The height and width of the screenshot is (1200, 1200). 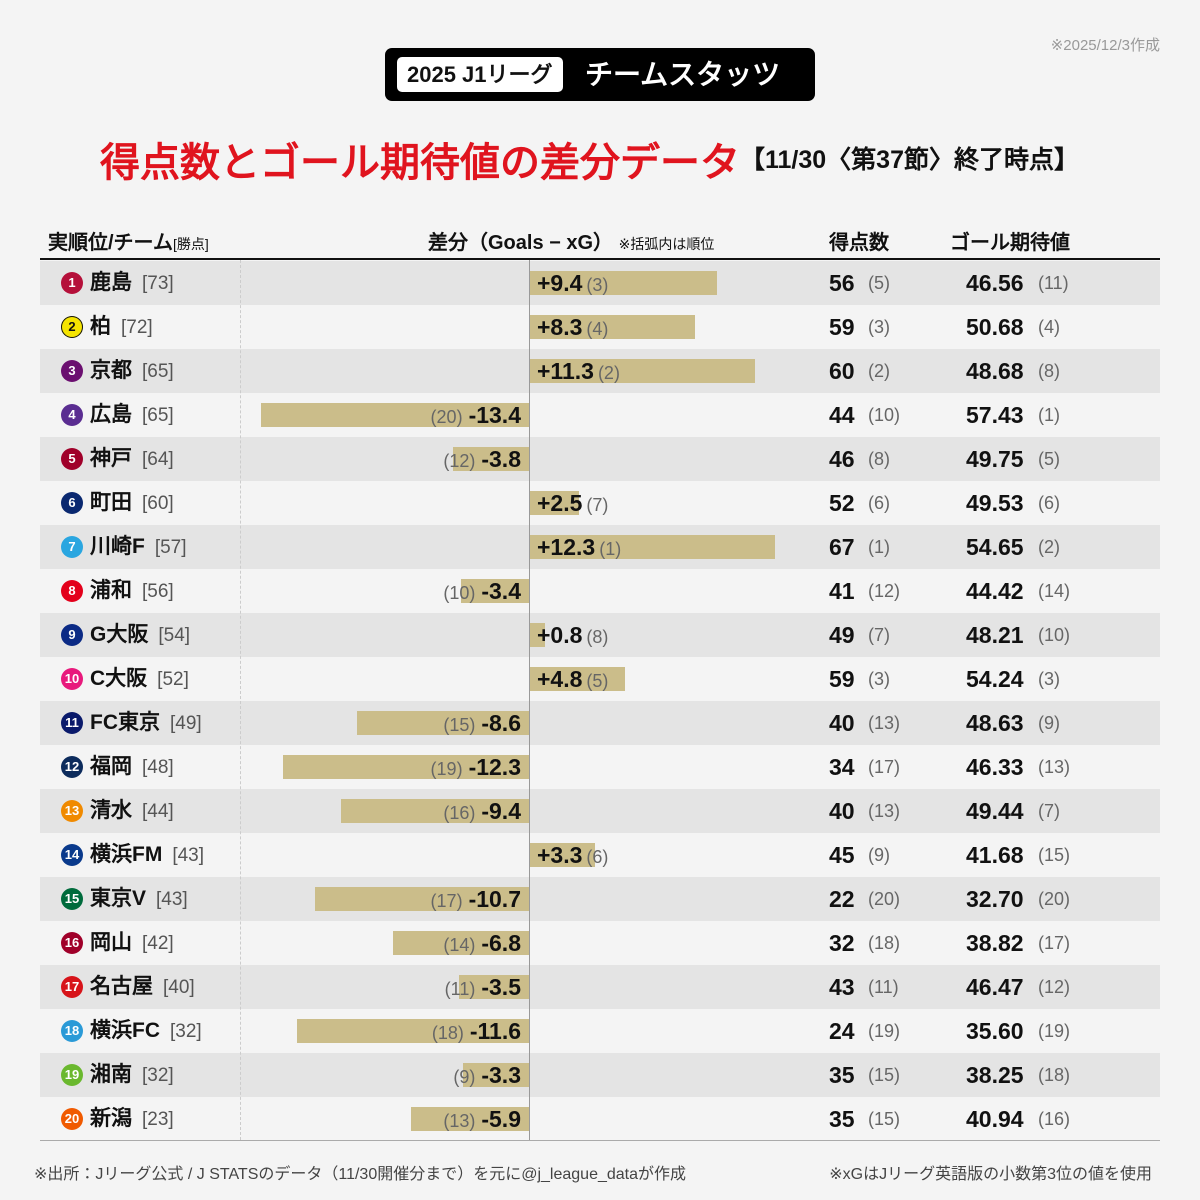 What do you see at coordinates (578, 373) in the screenshot?
I see `diff-cell: +11.3 (2)` at bounding box center [578, 373].